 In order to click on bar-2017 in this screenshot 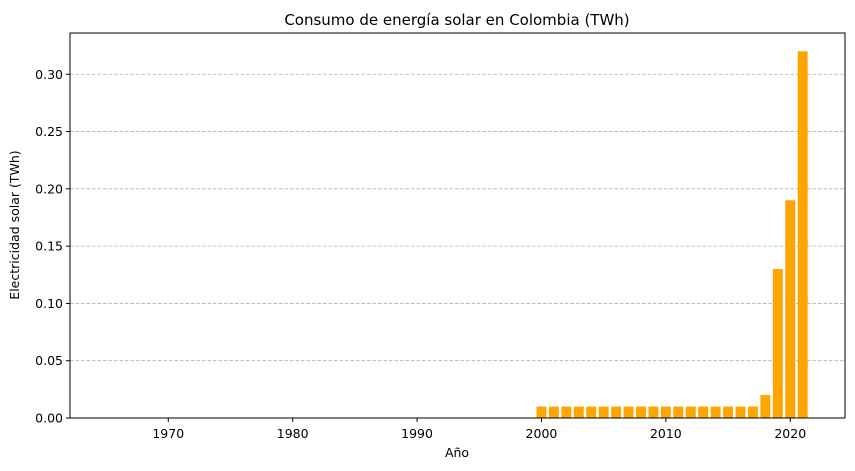, I will do `click(752, 412)`.